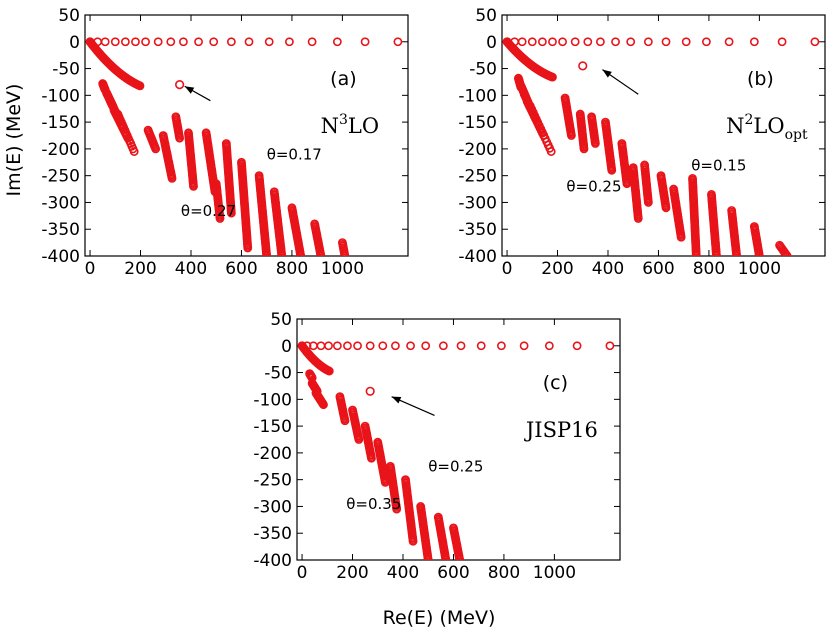 The height and width of the screenshot is (635, 831). What do you see at coordinates (593, 187) in the screenshot?
I see `theta-label: θ=0.25` at bounding box center [593, 187].